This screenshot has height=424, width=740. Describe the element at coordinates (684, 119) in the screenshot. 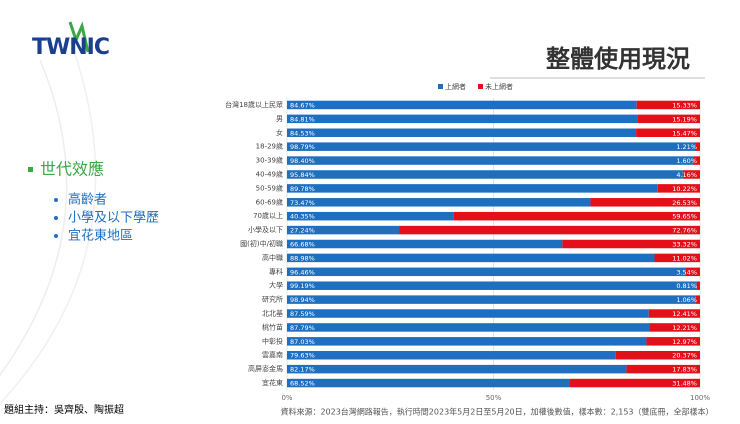

I see `data-label: 15.19%` at that location.